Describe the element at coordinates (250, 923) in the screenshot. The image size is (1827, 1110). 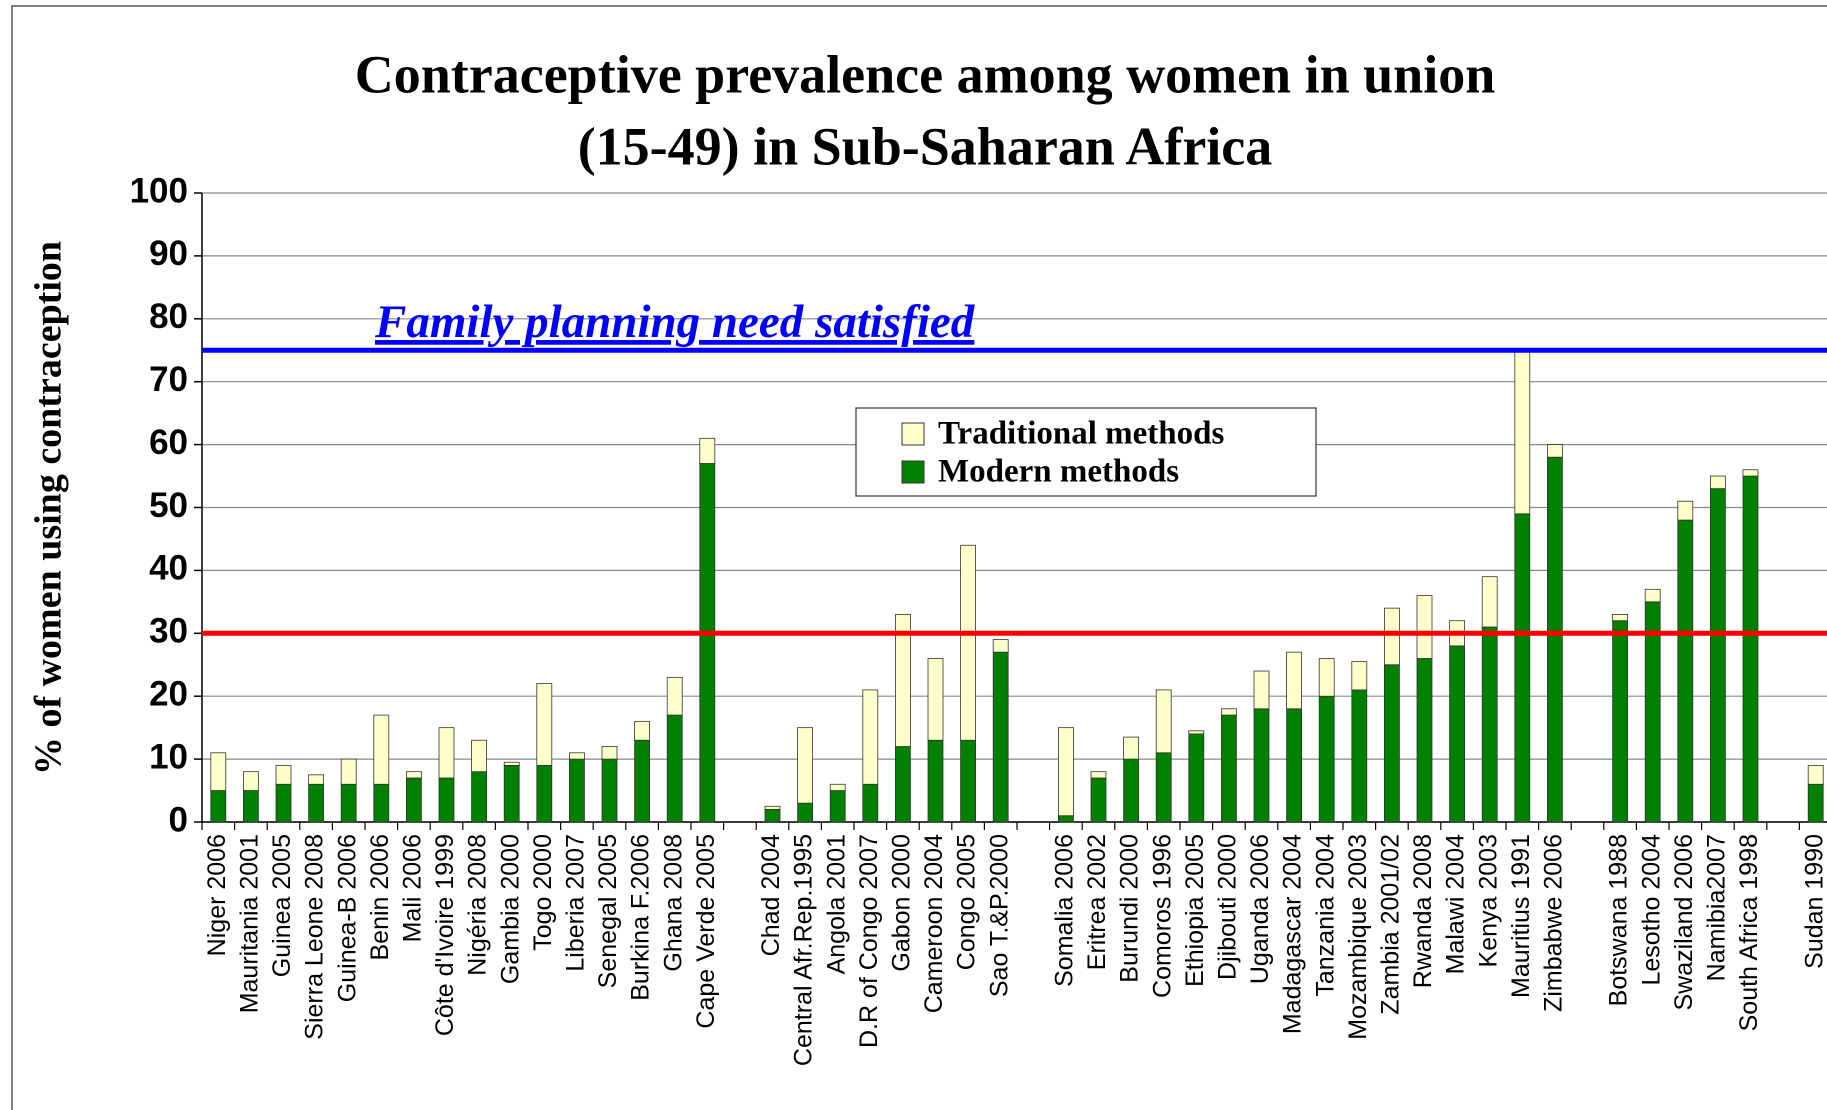
I see `x-tick-label: Mauritania 2001` at that location.